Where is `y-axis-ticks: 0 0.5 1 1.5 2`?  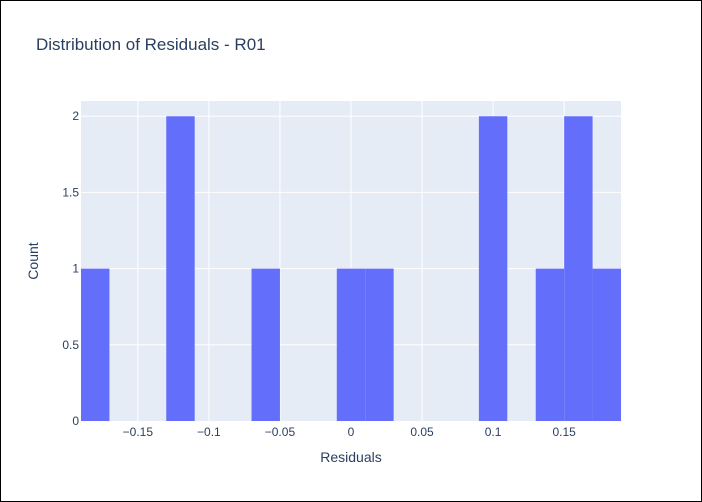 y-axis-ticks: 0 0.5 1 1.5 2 is located at coordinates (70, 268).